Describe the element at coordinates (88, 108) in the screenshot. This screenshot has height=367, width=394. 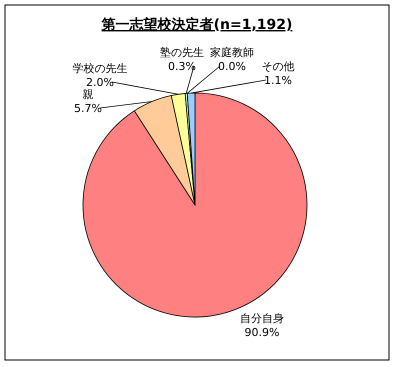
I see `data-label: 5.7%` at that location.